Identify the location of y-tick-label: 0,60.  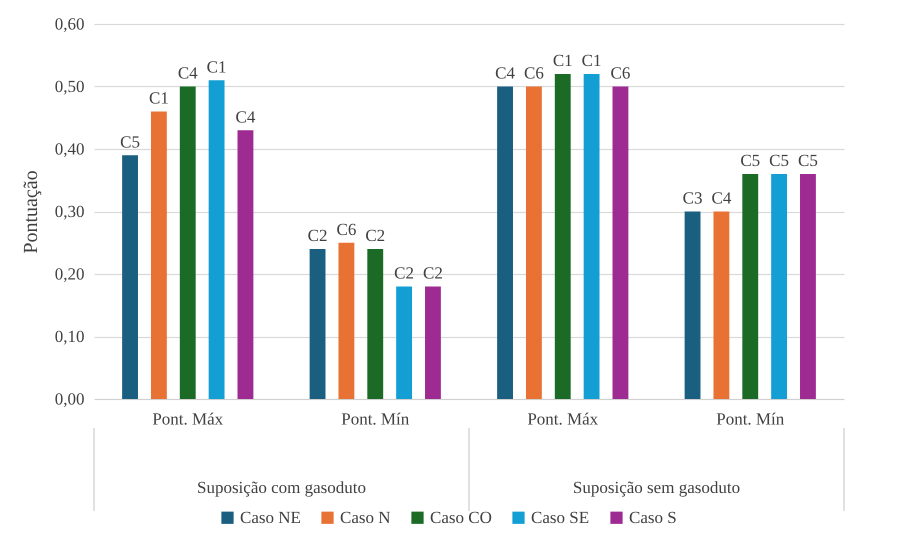
(69, 24).